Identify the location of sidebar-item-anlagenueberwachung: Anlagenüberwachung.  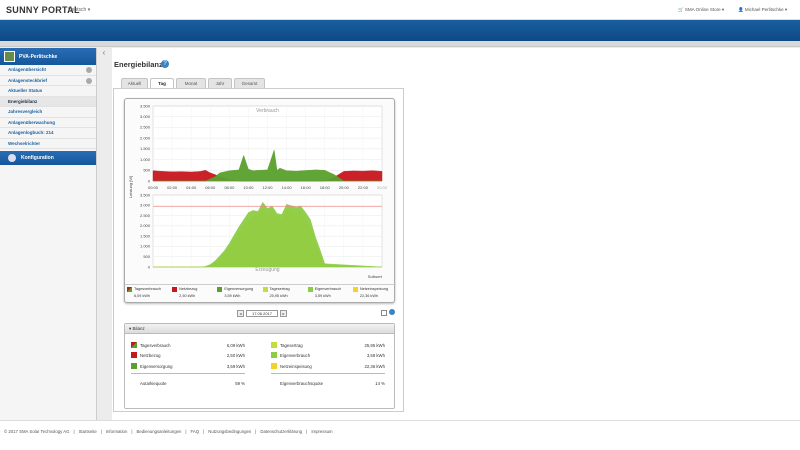
(48, 123).